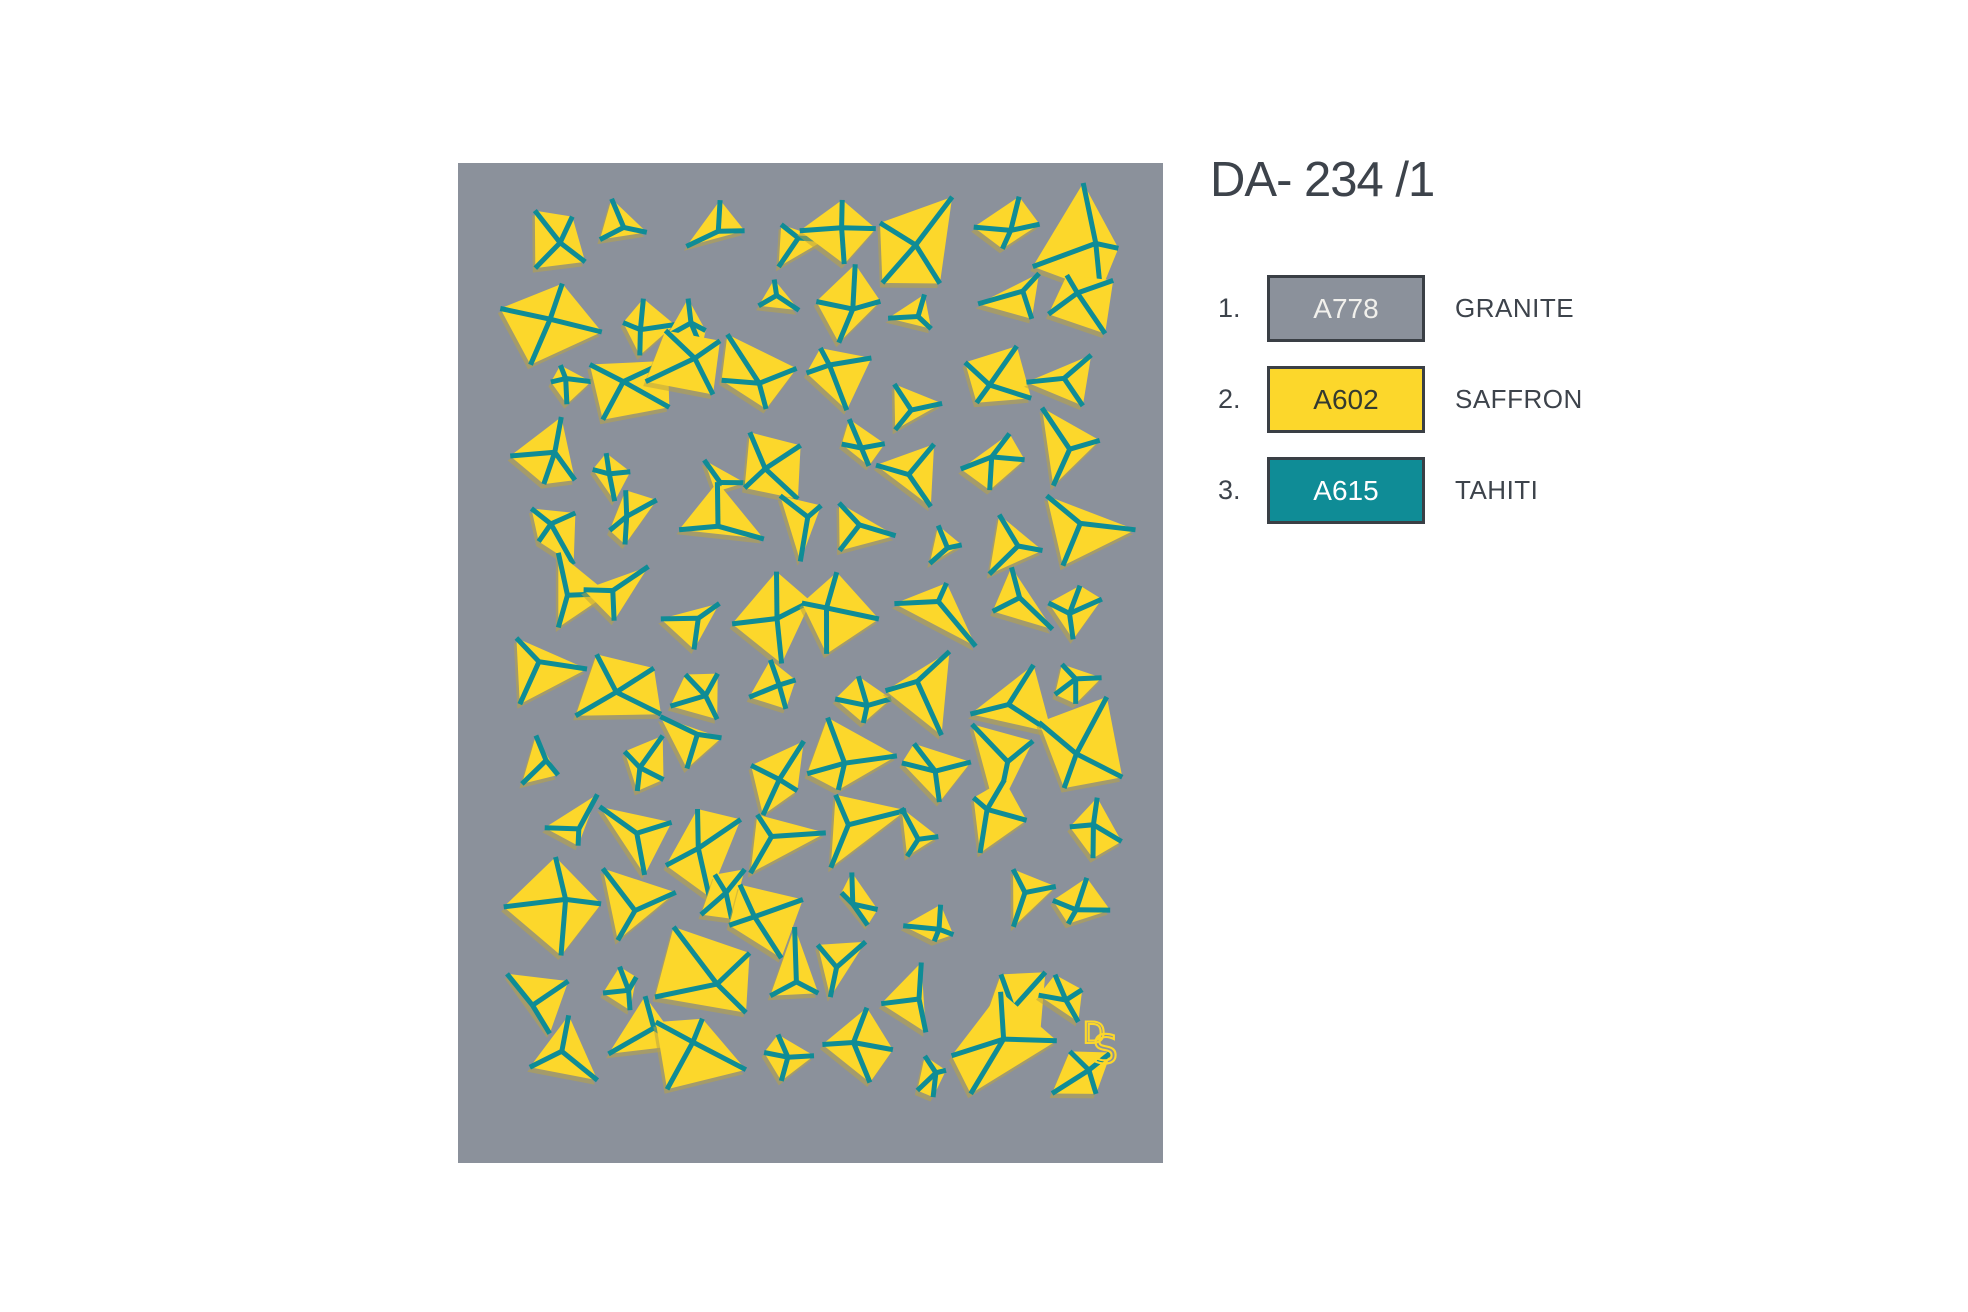 This screenshot has width=1968, height=1312. I want to click on color-code-granite: A778, so click(1346, 308).